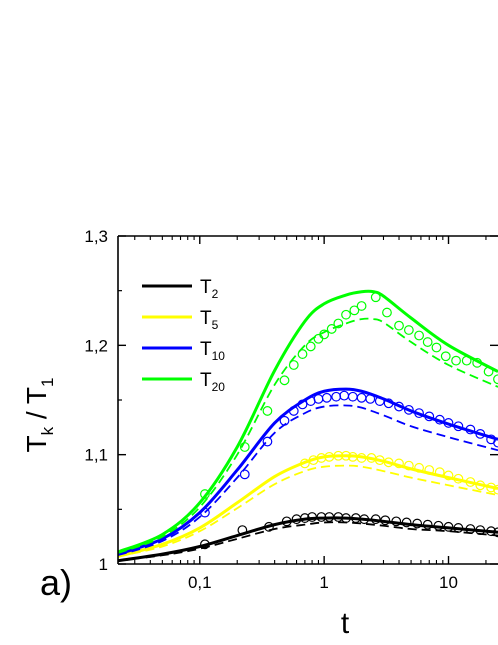 The width and height of the screenshot is (498, 645). What do you see at coordinates (323, 582) in the screenshot?
I see `x-tick-label: 1` at bounding box center [323, 582].